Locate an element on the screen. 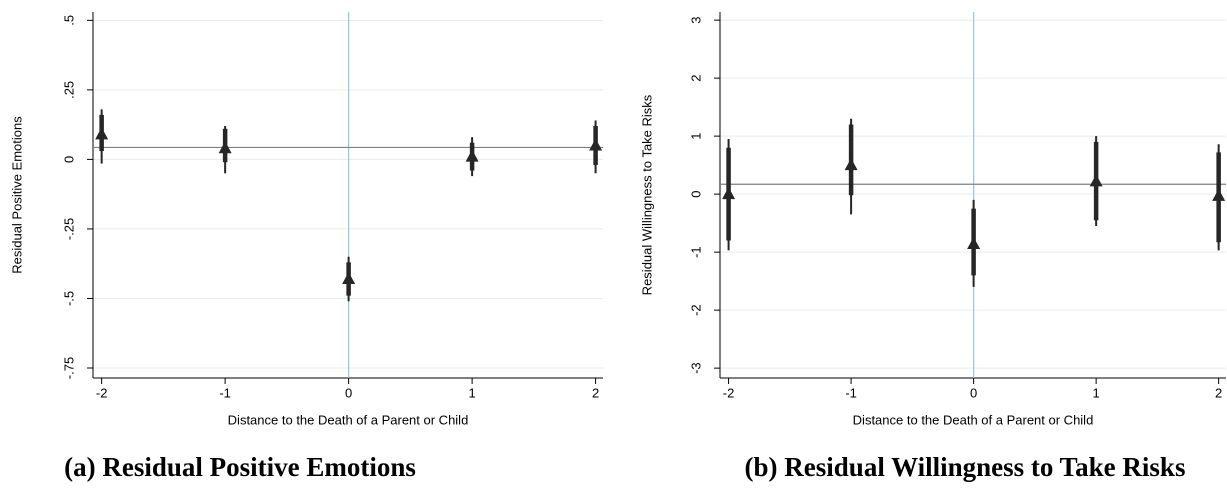 This screenshot has width=1227, height=493. y-tick-label: .25 is located at coordinates (68, 90).